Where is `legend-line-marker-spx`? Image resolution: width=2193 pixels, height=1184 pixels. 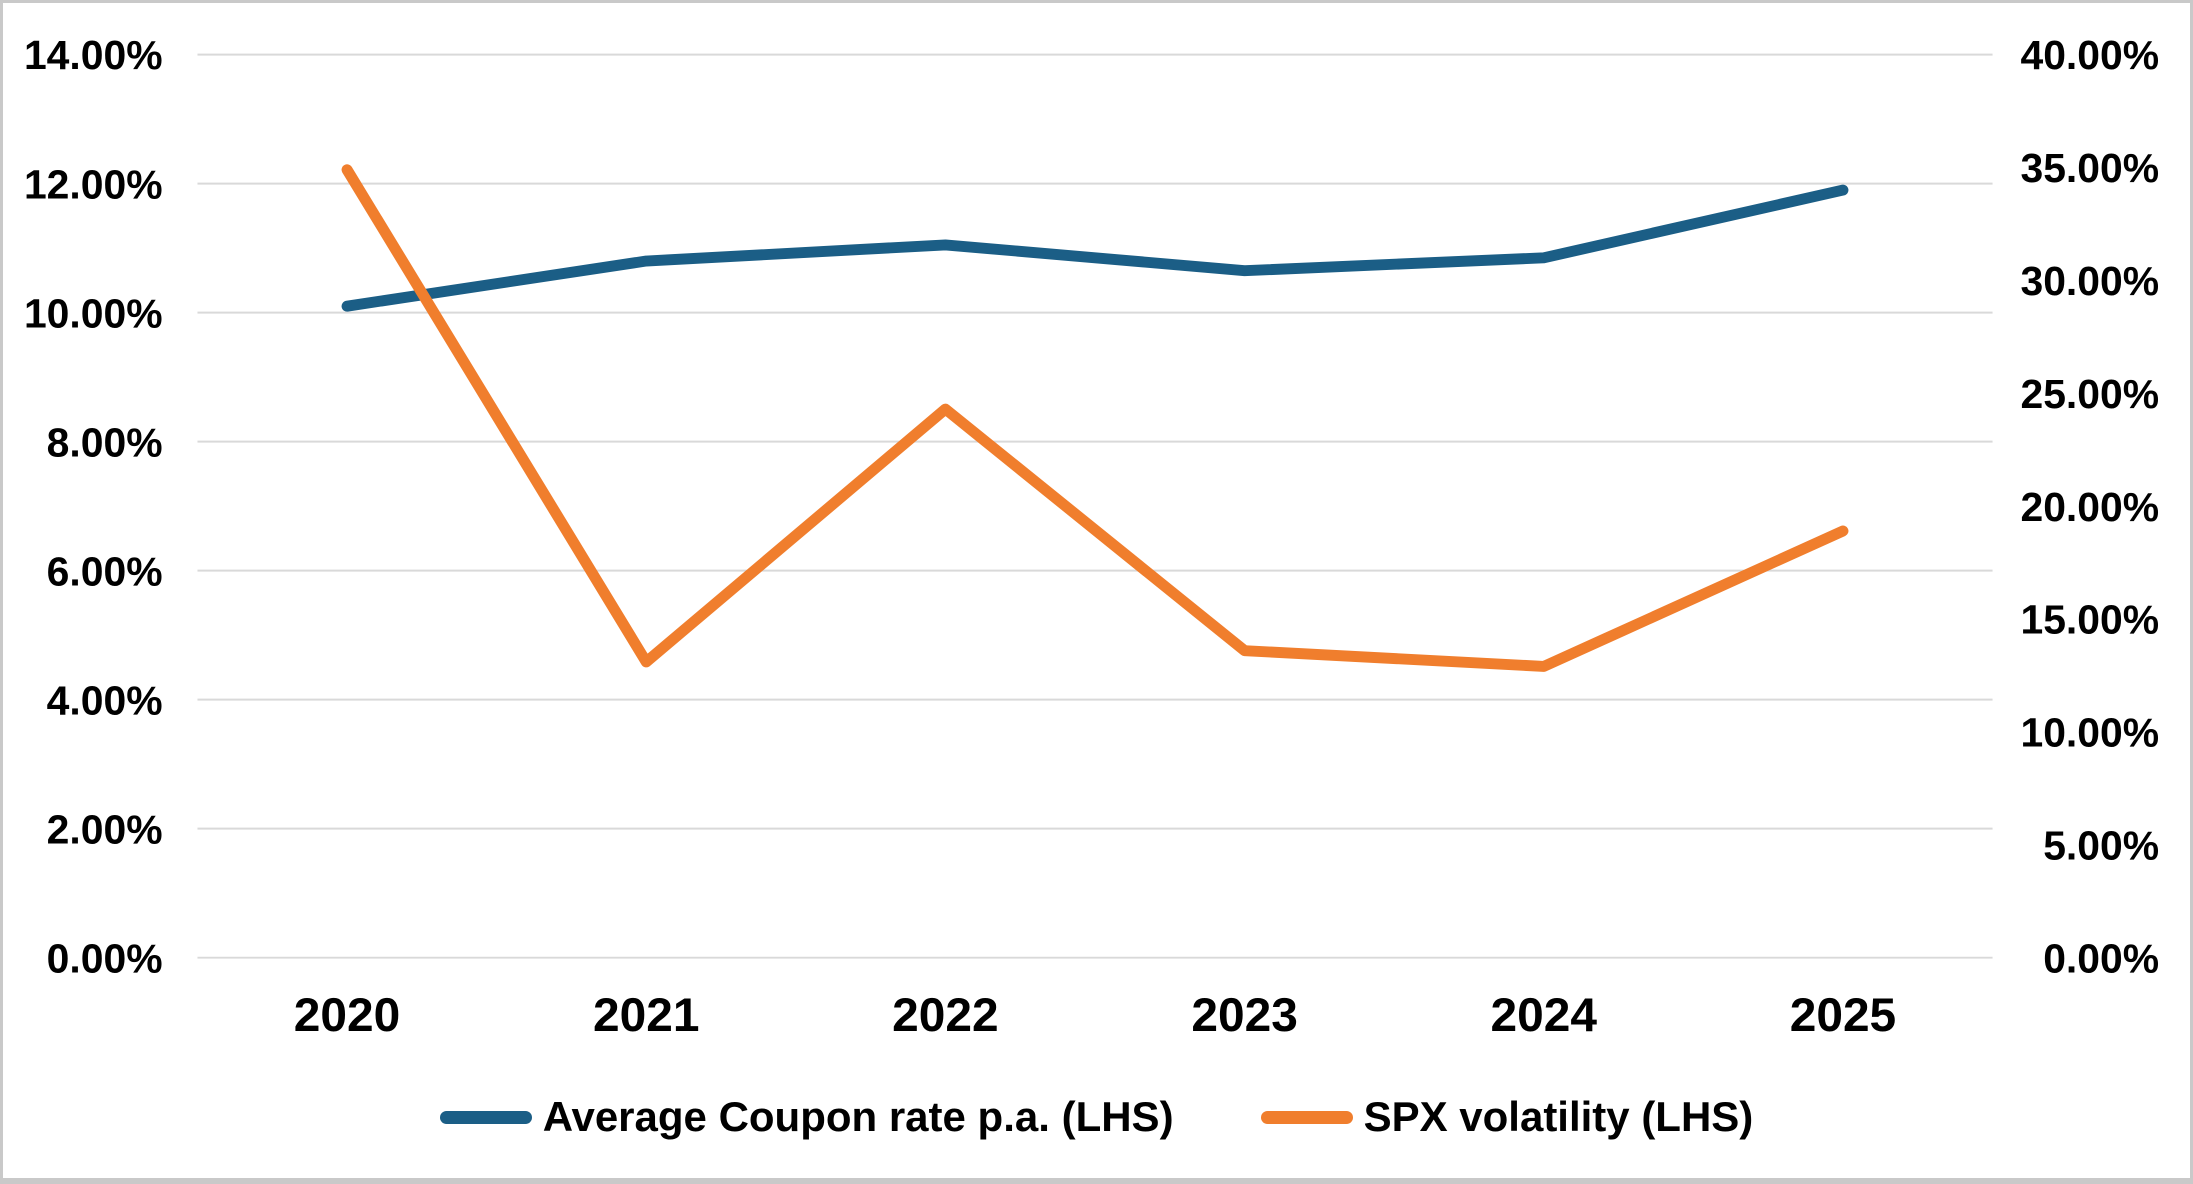
legend-line-marker-spx is located at coordinates (1306, 1117).